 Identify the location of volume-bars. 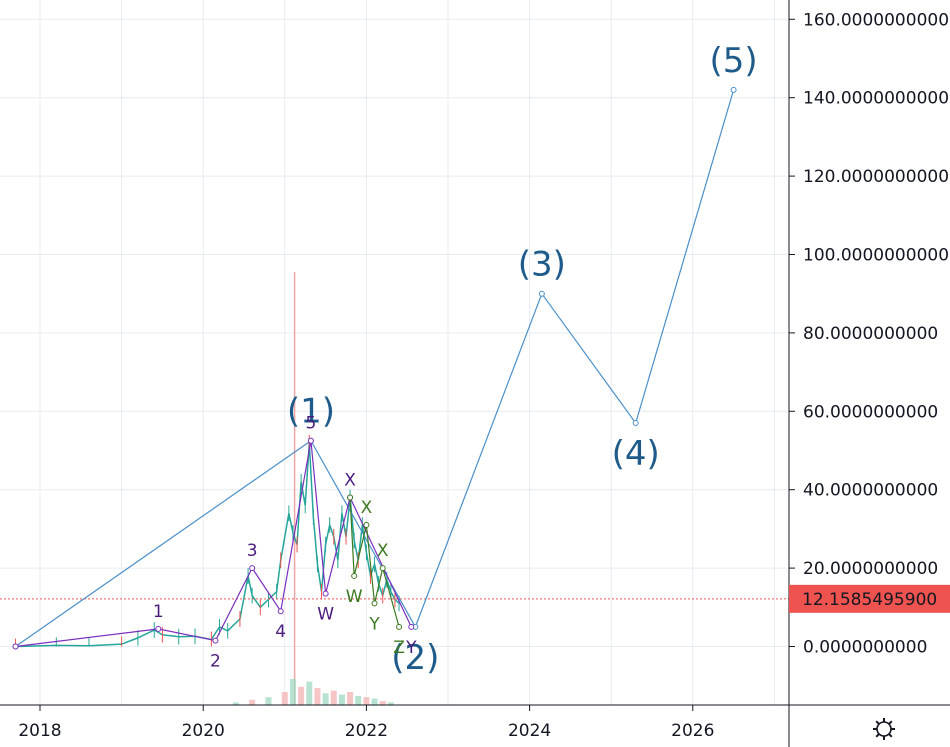
(313, 692).